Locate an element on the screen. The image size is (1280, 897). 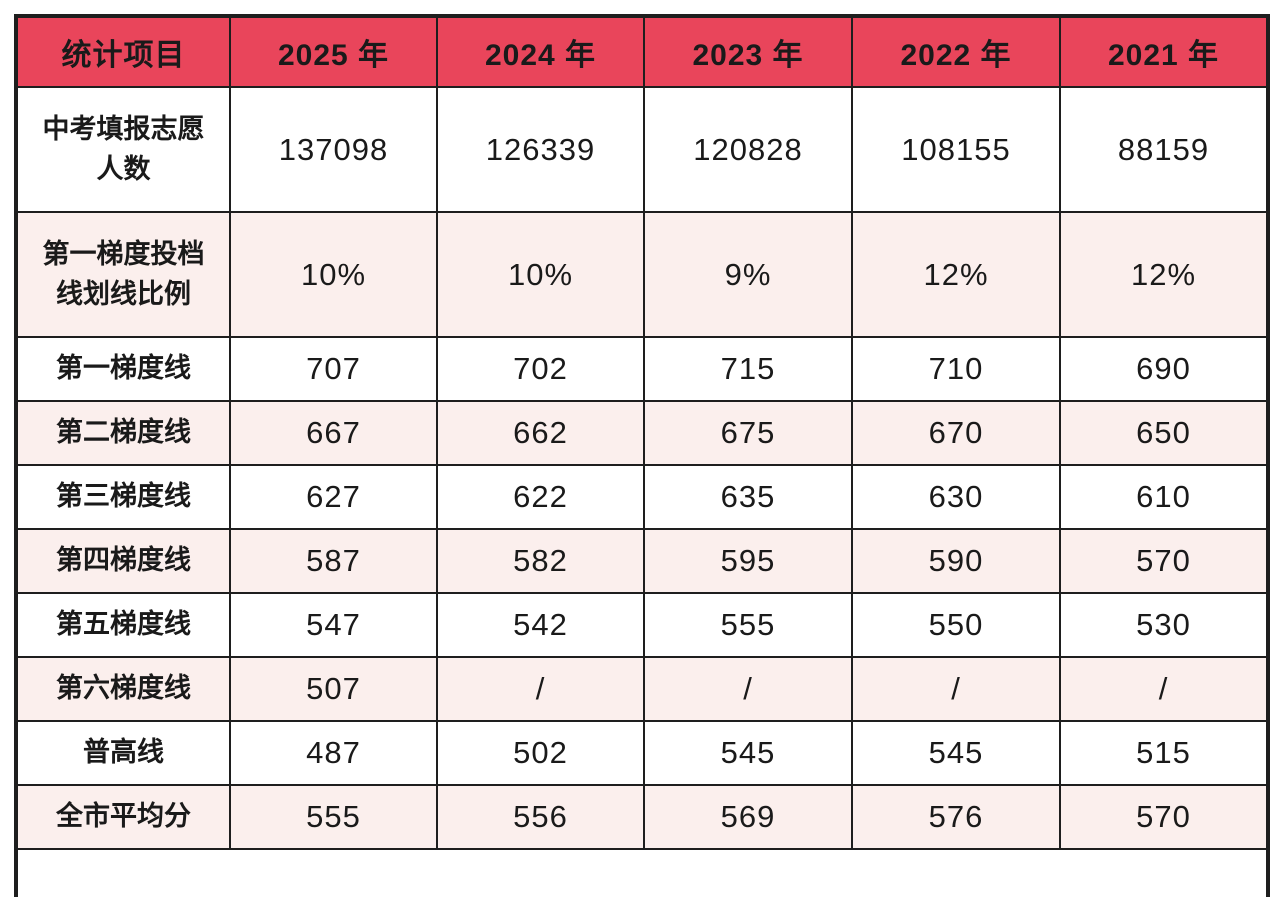
table-row-tier4-line: 第四梯度线 587 582 595 590 570 is located at coordinates (642, 561).